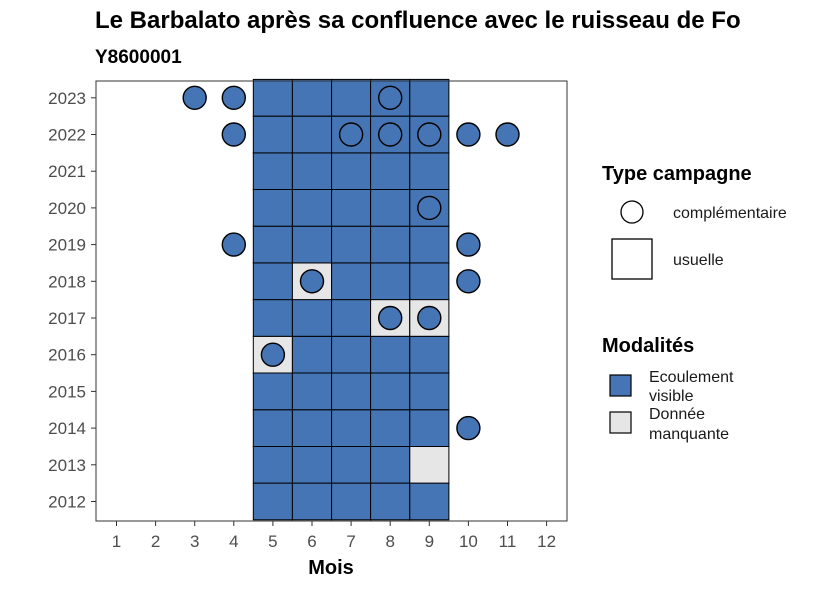  Describe the element at coordinates (194, 541) in the screenshot. I see `x-tick-label: 3` at that location.